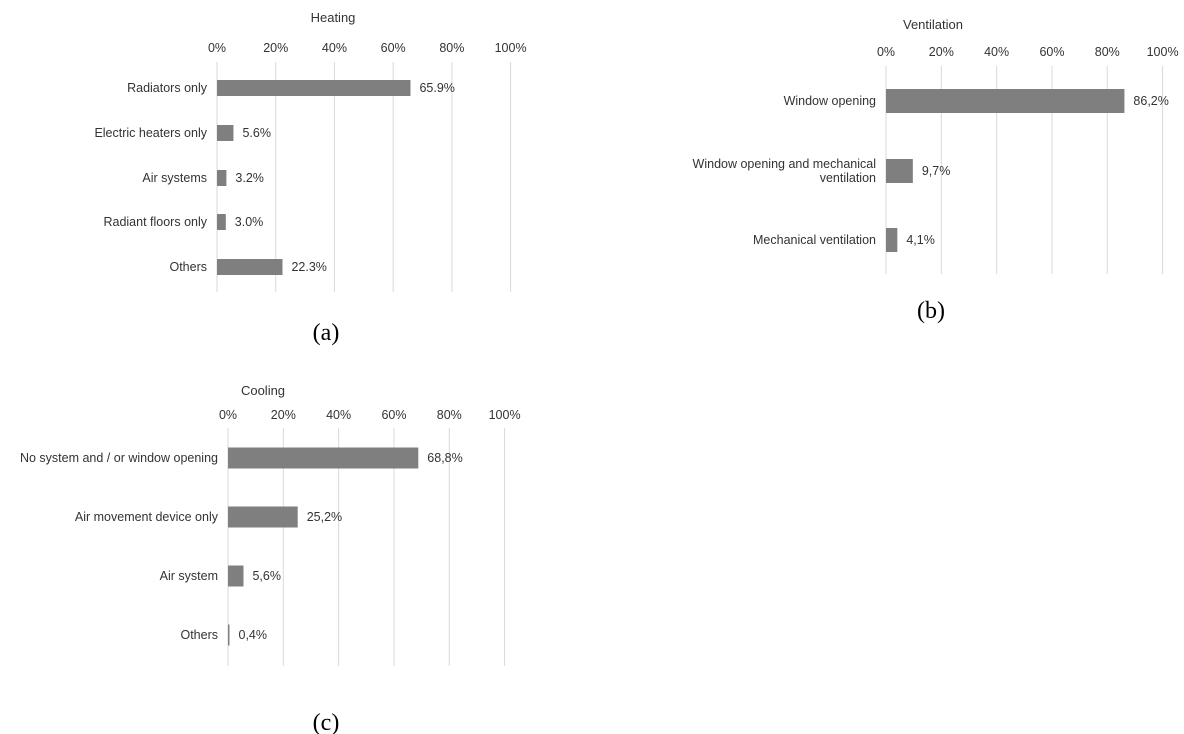 This screenshot has height=734, width=1184. What do you see at coordinates (393, 415) in the screenshot?
I see `cooling-tick-label: 60%` at bounding box center [393, 415].